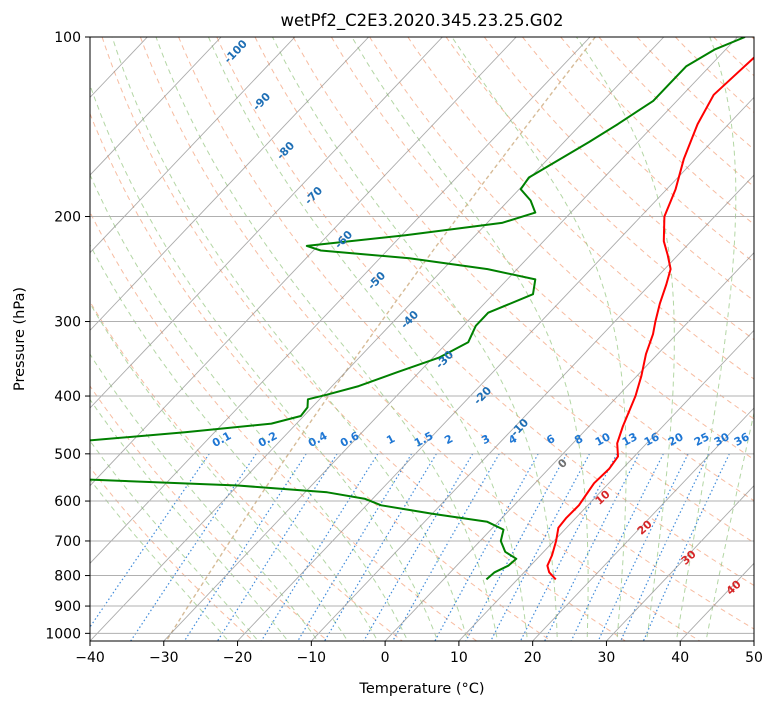 Image resolution: width=775 pixels, height=708 pixels. I want to click on x-tick-label: 20, so click(533, 658).